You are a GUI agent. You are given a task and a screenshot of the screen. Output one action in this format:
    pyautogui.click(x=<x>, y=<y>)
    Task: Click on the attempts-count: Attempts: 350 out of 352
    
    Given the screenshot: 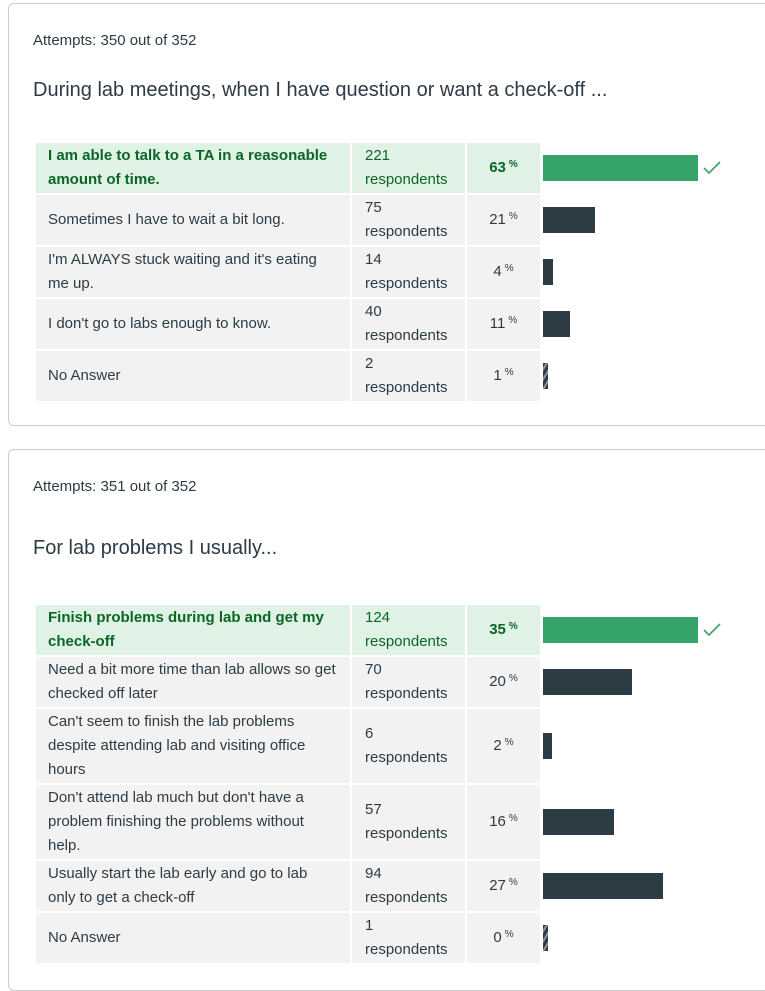 What is the action you would take?
    pyautogui.click(x=115, y=40)
    